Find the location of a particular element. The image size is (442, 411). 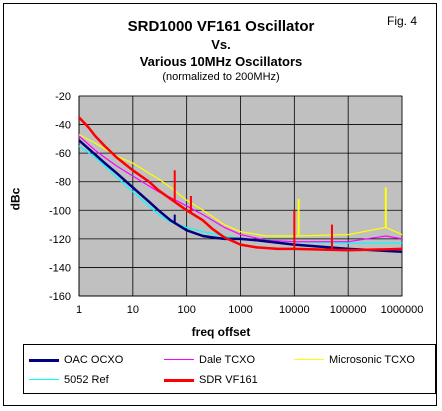

y-tick-label: -120 is located at coordinates (60, 240).